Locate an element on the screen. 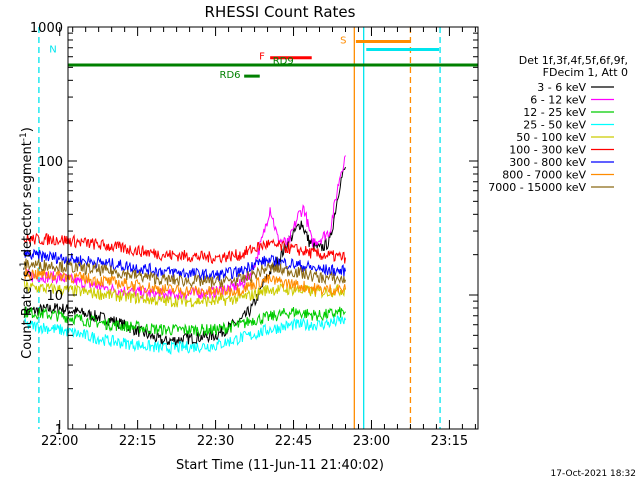 This screenshot has width=640, height=480. x-axis-label: Start Time (11-Jun-11 21:40:02) is located at coordinates (280, 465).